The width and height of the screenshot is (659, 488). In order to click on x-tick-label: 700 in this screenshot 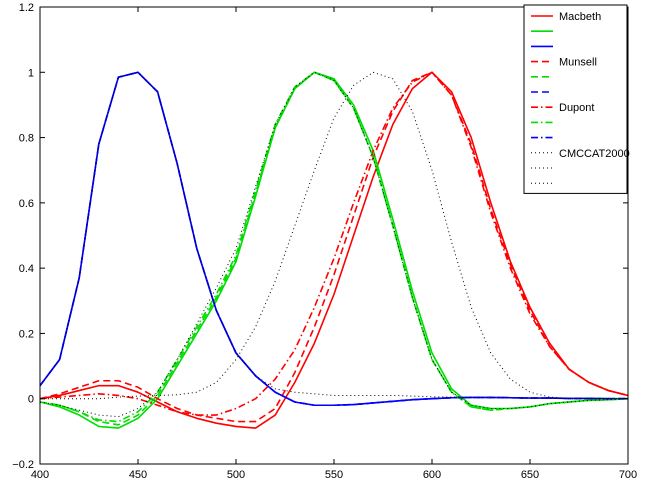, I will do `click(628, 475)`.